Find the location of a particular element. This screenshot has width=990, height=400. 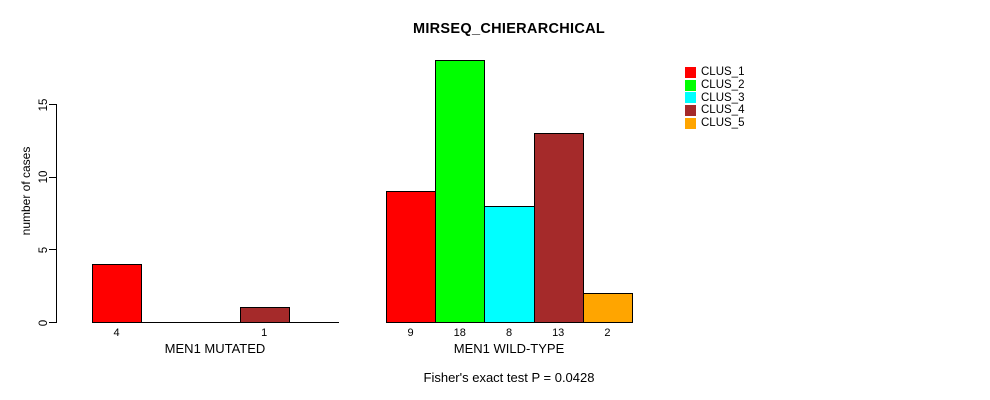

fisher-test-annotation: Fisher's exact test P = 0.0428 is located at coordinates (509, 377).